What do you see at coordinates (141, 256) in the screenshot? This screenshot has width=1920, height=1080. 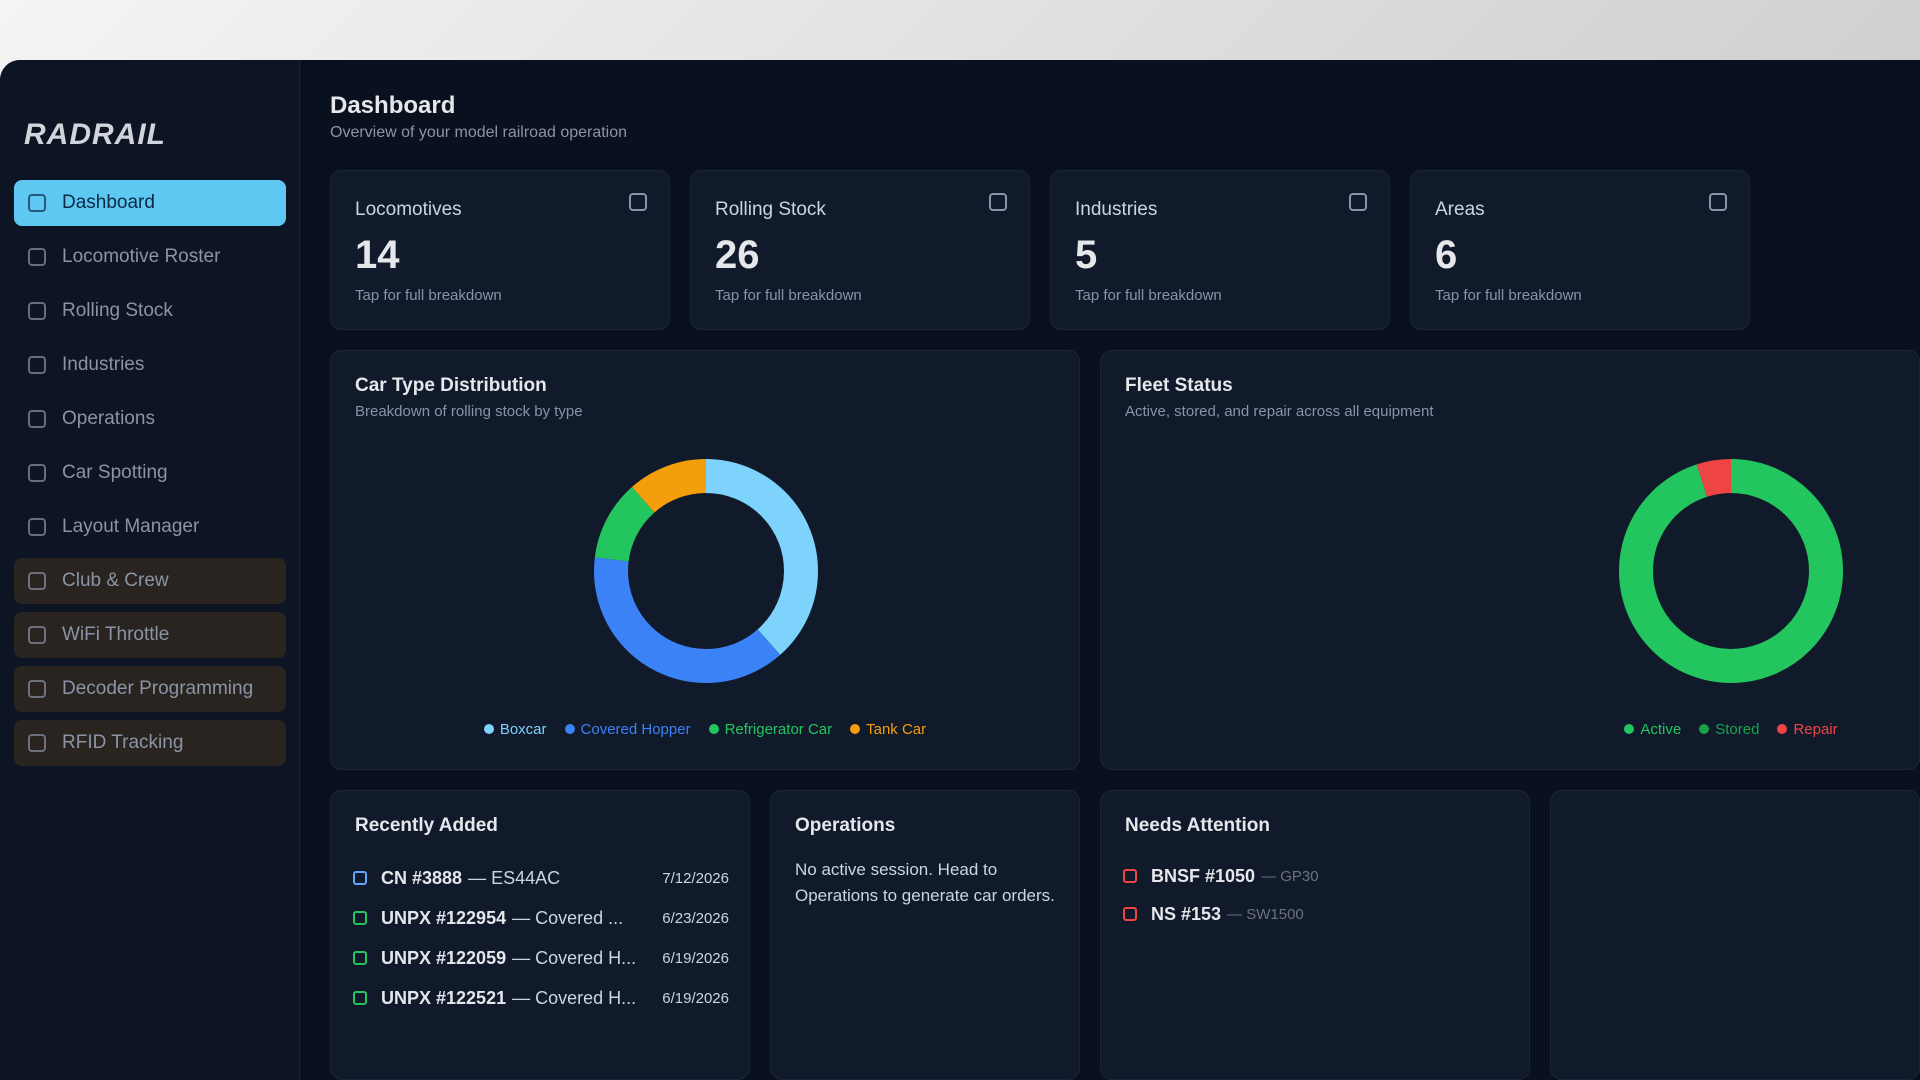 I see `nav-label: Locomotive Roster` at bounding box center [141, 256].